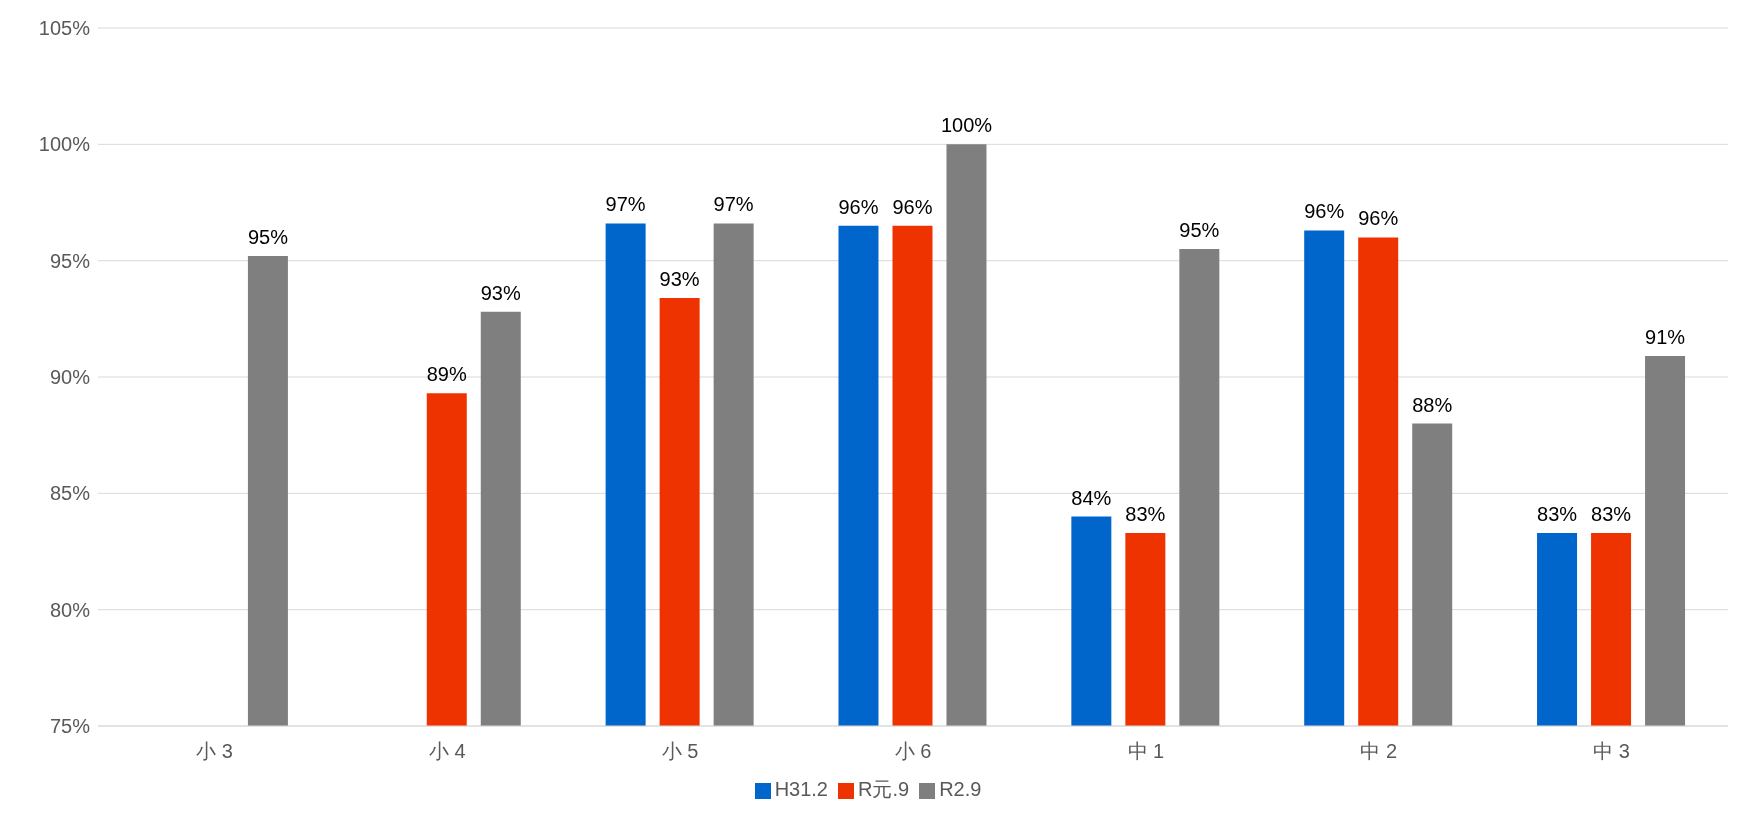 The image size is (1752, 824). I want to click on y-tick-label: 80%, so click(70, 609).